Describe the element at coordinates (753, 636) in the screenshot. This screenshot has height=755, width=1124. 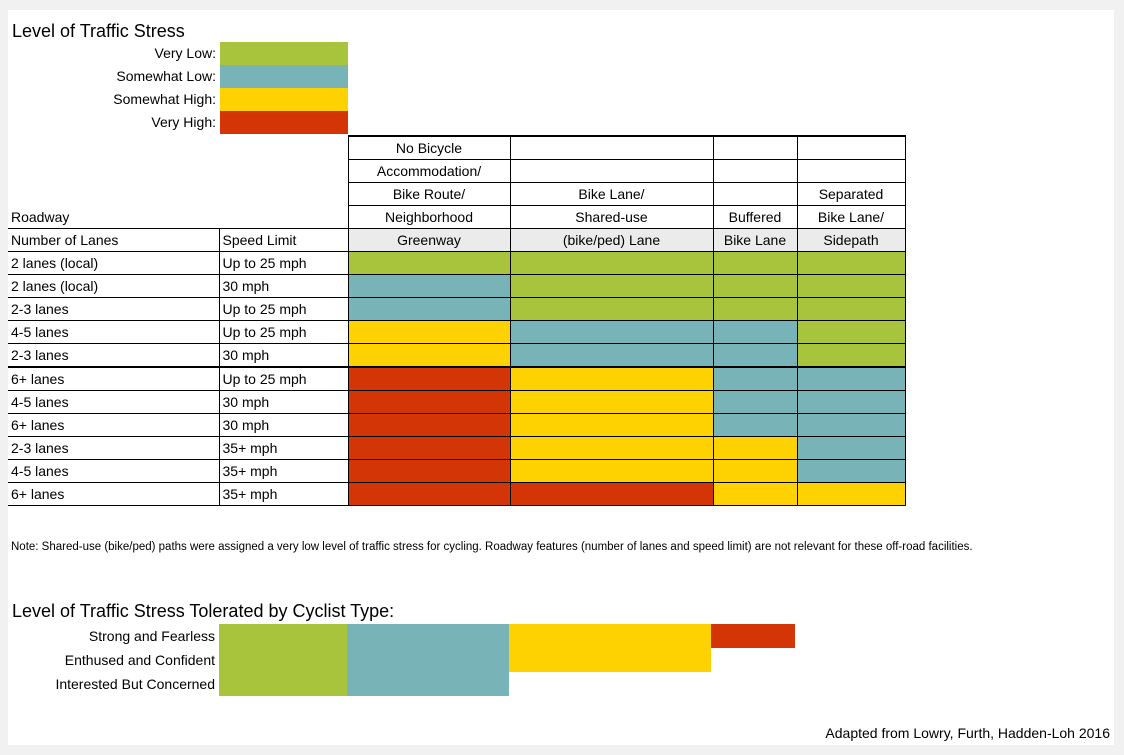
I see `tolerance-bar-very-high` at that location.